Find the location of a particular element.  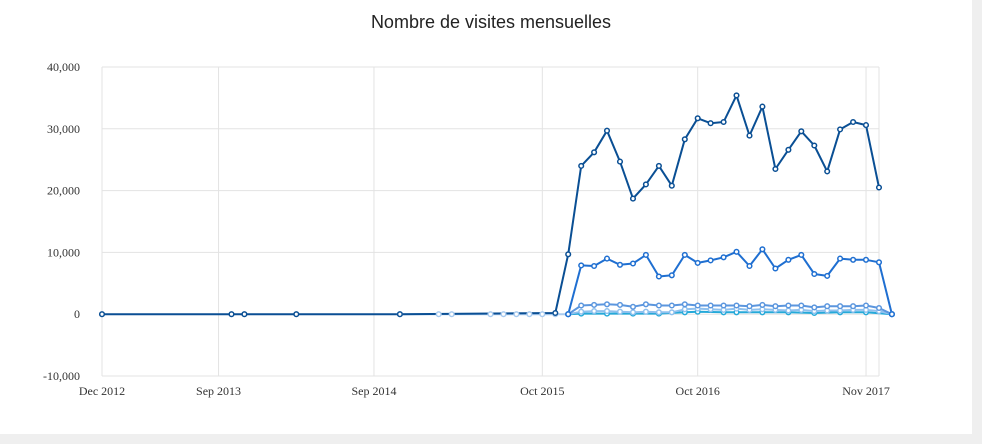

y-tick-label: 30,000 is located at coordinates (63, 129).